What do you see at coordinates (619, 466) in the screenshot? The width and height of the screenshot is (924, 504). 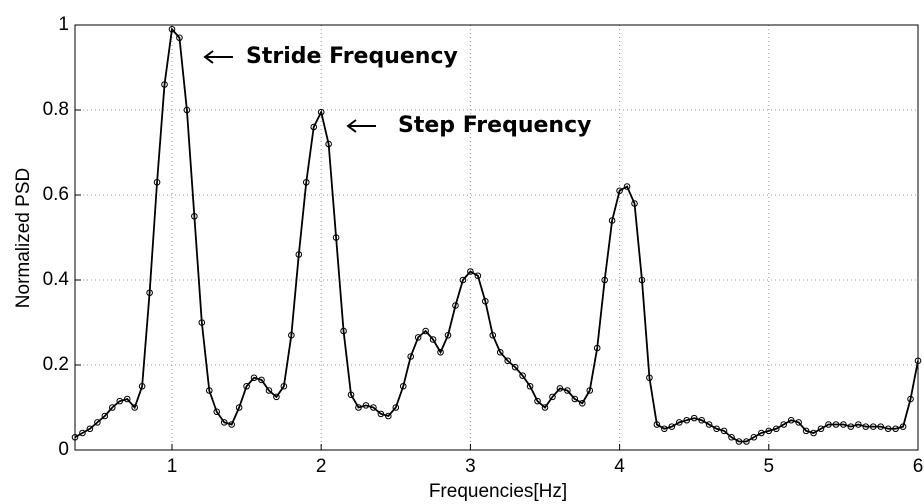 I see `x-tick-label: 4` at bounding box center [619, 466].